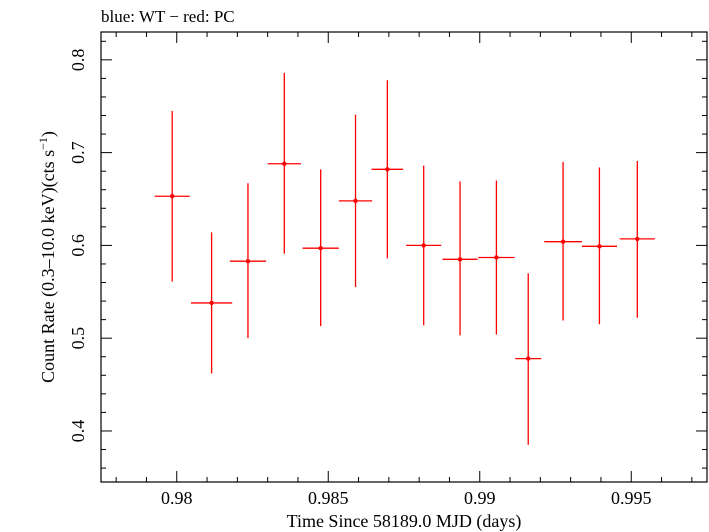 Image resolution: width=709 pixels, height=532 pixels. Describe the element at coordinates (480, 498) in the screenshot. I see `x-tick-label: 0.99` at that location.